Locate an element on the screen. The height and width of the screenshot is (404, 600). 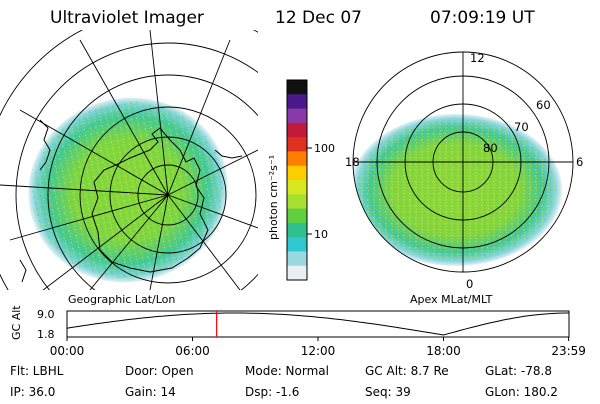
timeline-tick-label: 06:00 is located at coordinates (192, 351).